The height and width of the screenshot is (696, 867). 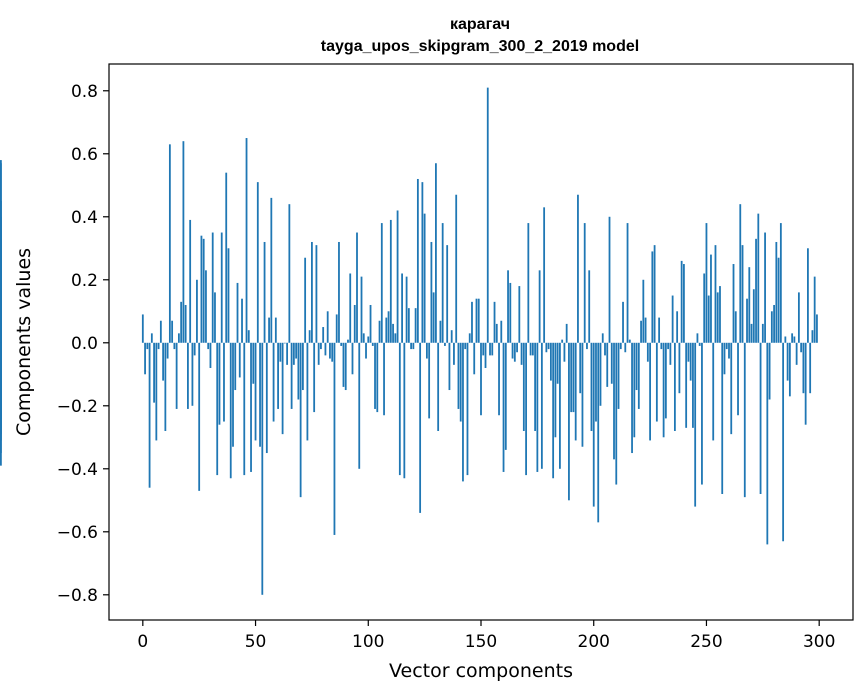 What do you see at coordinates (256, 642) in the screenshot?
I see `x-tick-label: 50` at bounding box center [256, 642].